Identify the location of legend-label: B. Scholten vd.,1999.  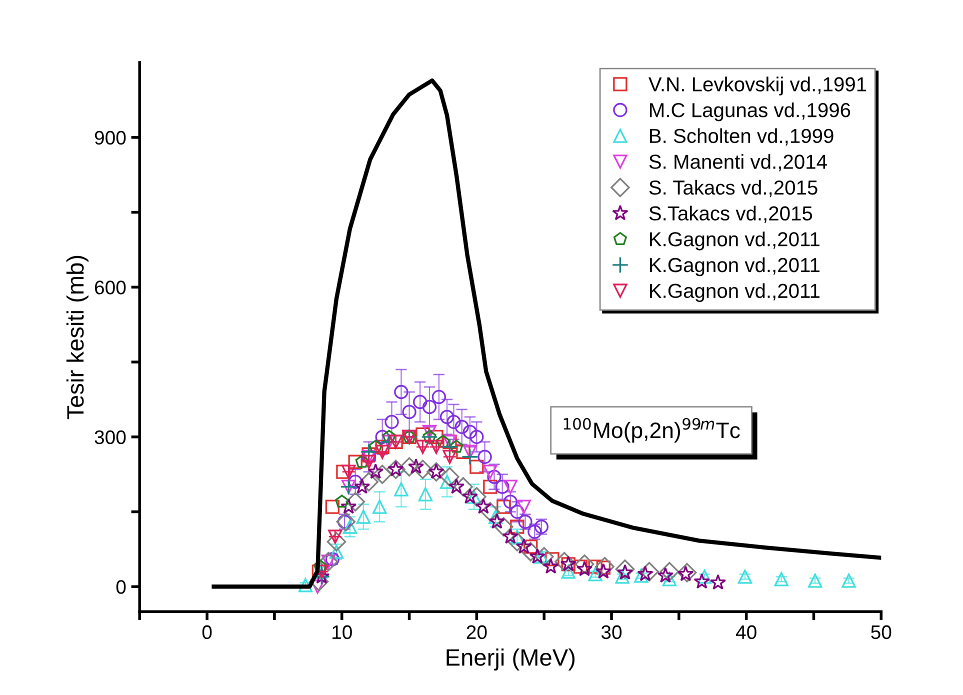
(742, 137).